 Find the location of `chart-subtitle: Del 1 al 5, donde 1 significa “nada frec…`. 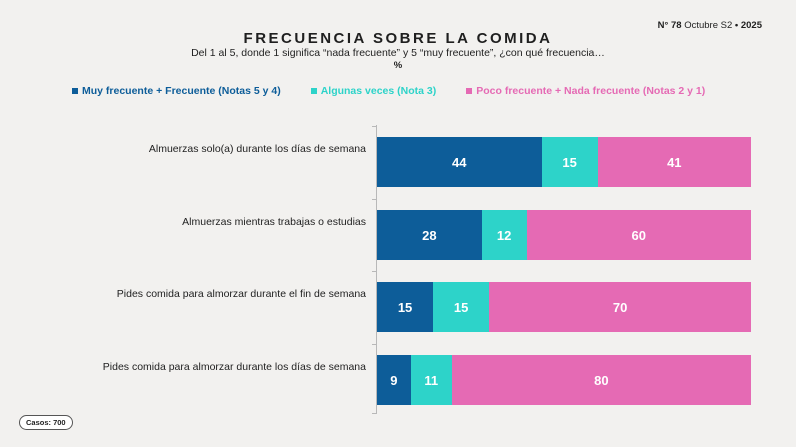

chart-subtitle: Del 1 al 5, donde 1 significa “nada frec… is located at coordinates (398, 53).